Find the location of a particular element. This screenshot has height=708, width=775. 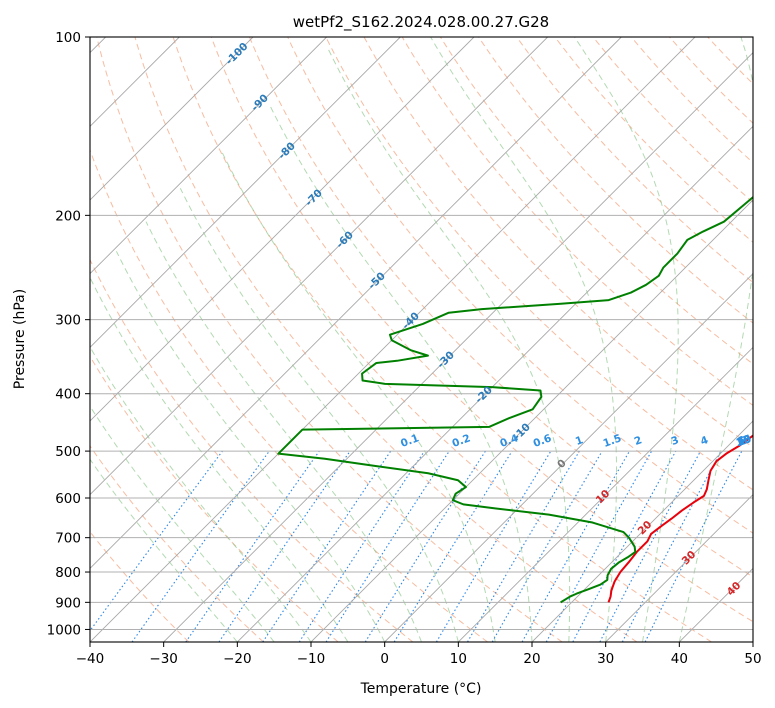

x-tick-label: −40 is located at coordinates (90, 659).